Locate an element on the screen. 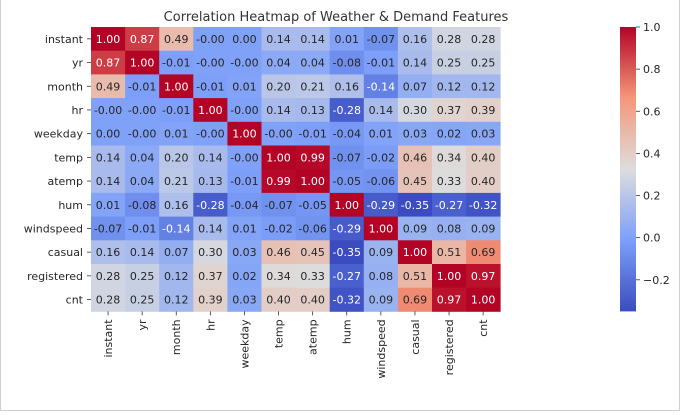 The width and height of the screenshot is (680, 415). cell-value-label: -0.06 is located at coordinates (381, 181).